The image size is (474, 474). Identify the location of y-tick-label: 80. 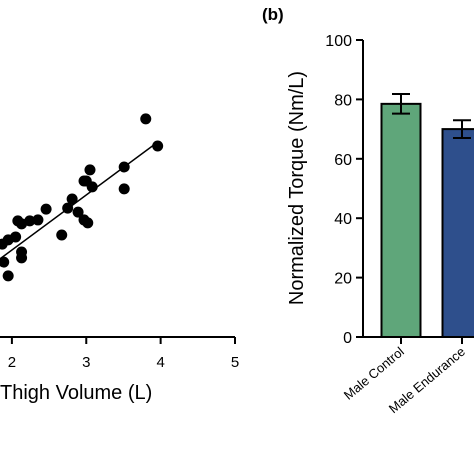
(343, 100).